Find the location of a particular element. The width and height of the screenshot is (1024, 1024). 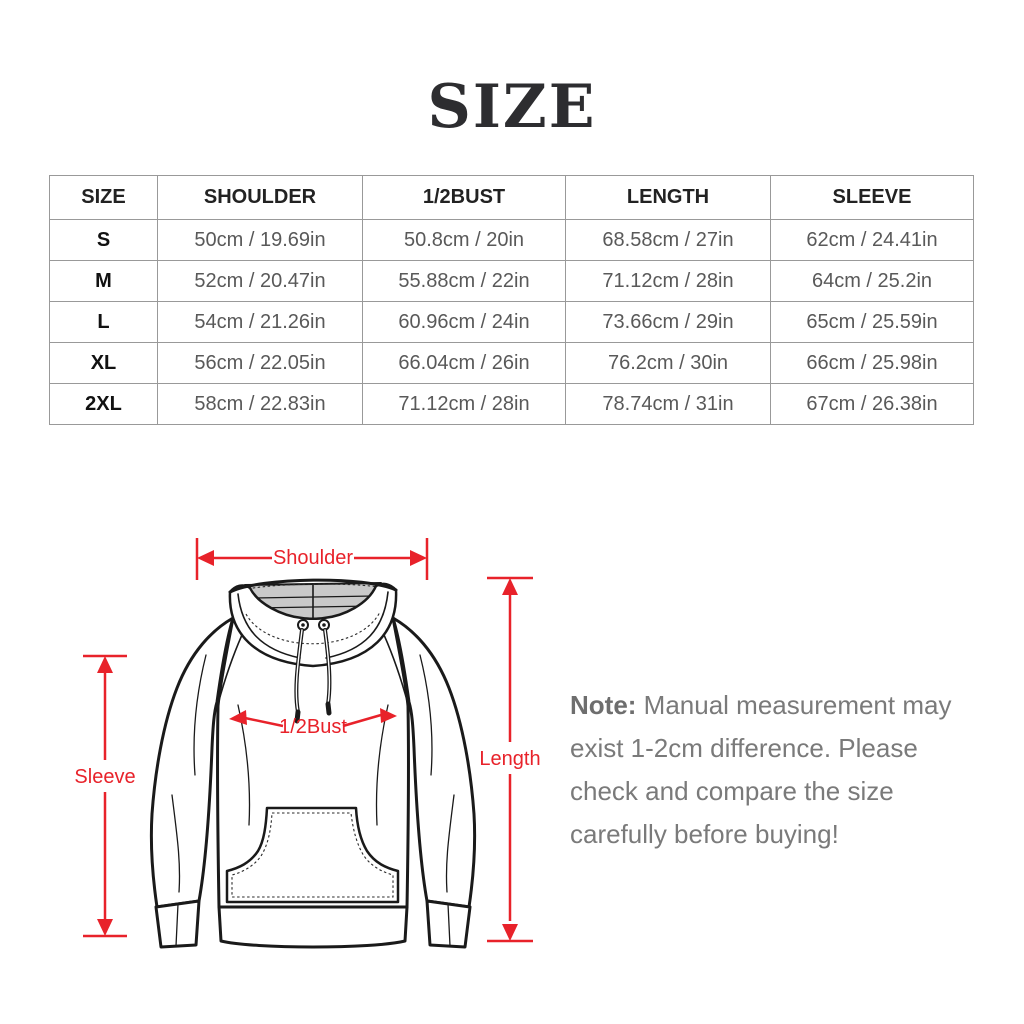

size-cell: XL is located at coordinates (103, 363).